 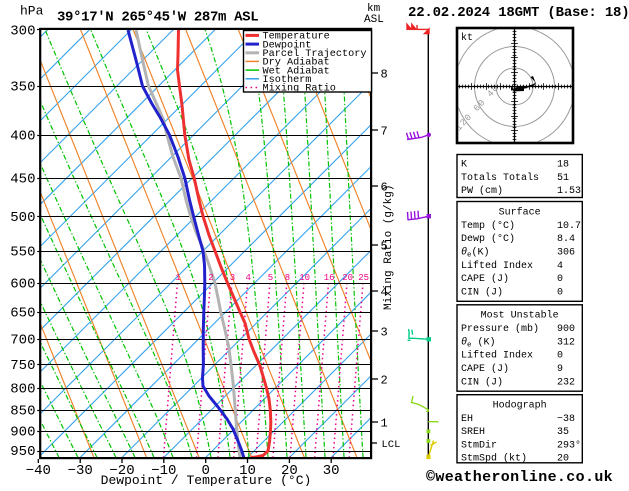 What do you see at coordinates (22, 218) in the screenshot?
I see `svg-text: 500` at bounding box center [22, 218].